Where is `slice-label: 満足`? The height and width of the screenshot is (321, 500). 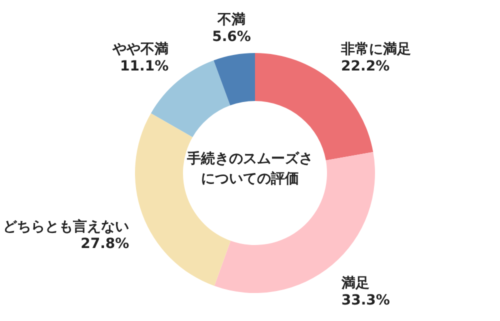
slice-label: 満足 is located at coordinates (355, 283).